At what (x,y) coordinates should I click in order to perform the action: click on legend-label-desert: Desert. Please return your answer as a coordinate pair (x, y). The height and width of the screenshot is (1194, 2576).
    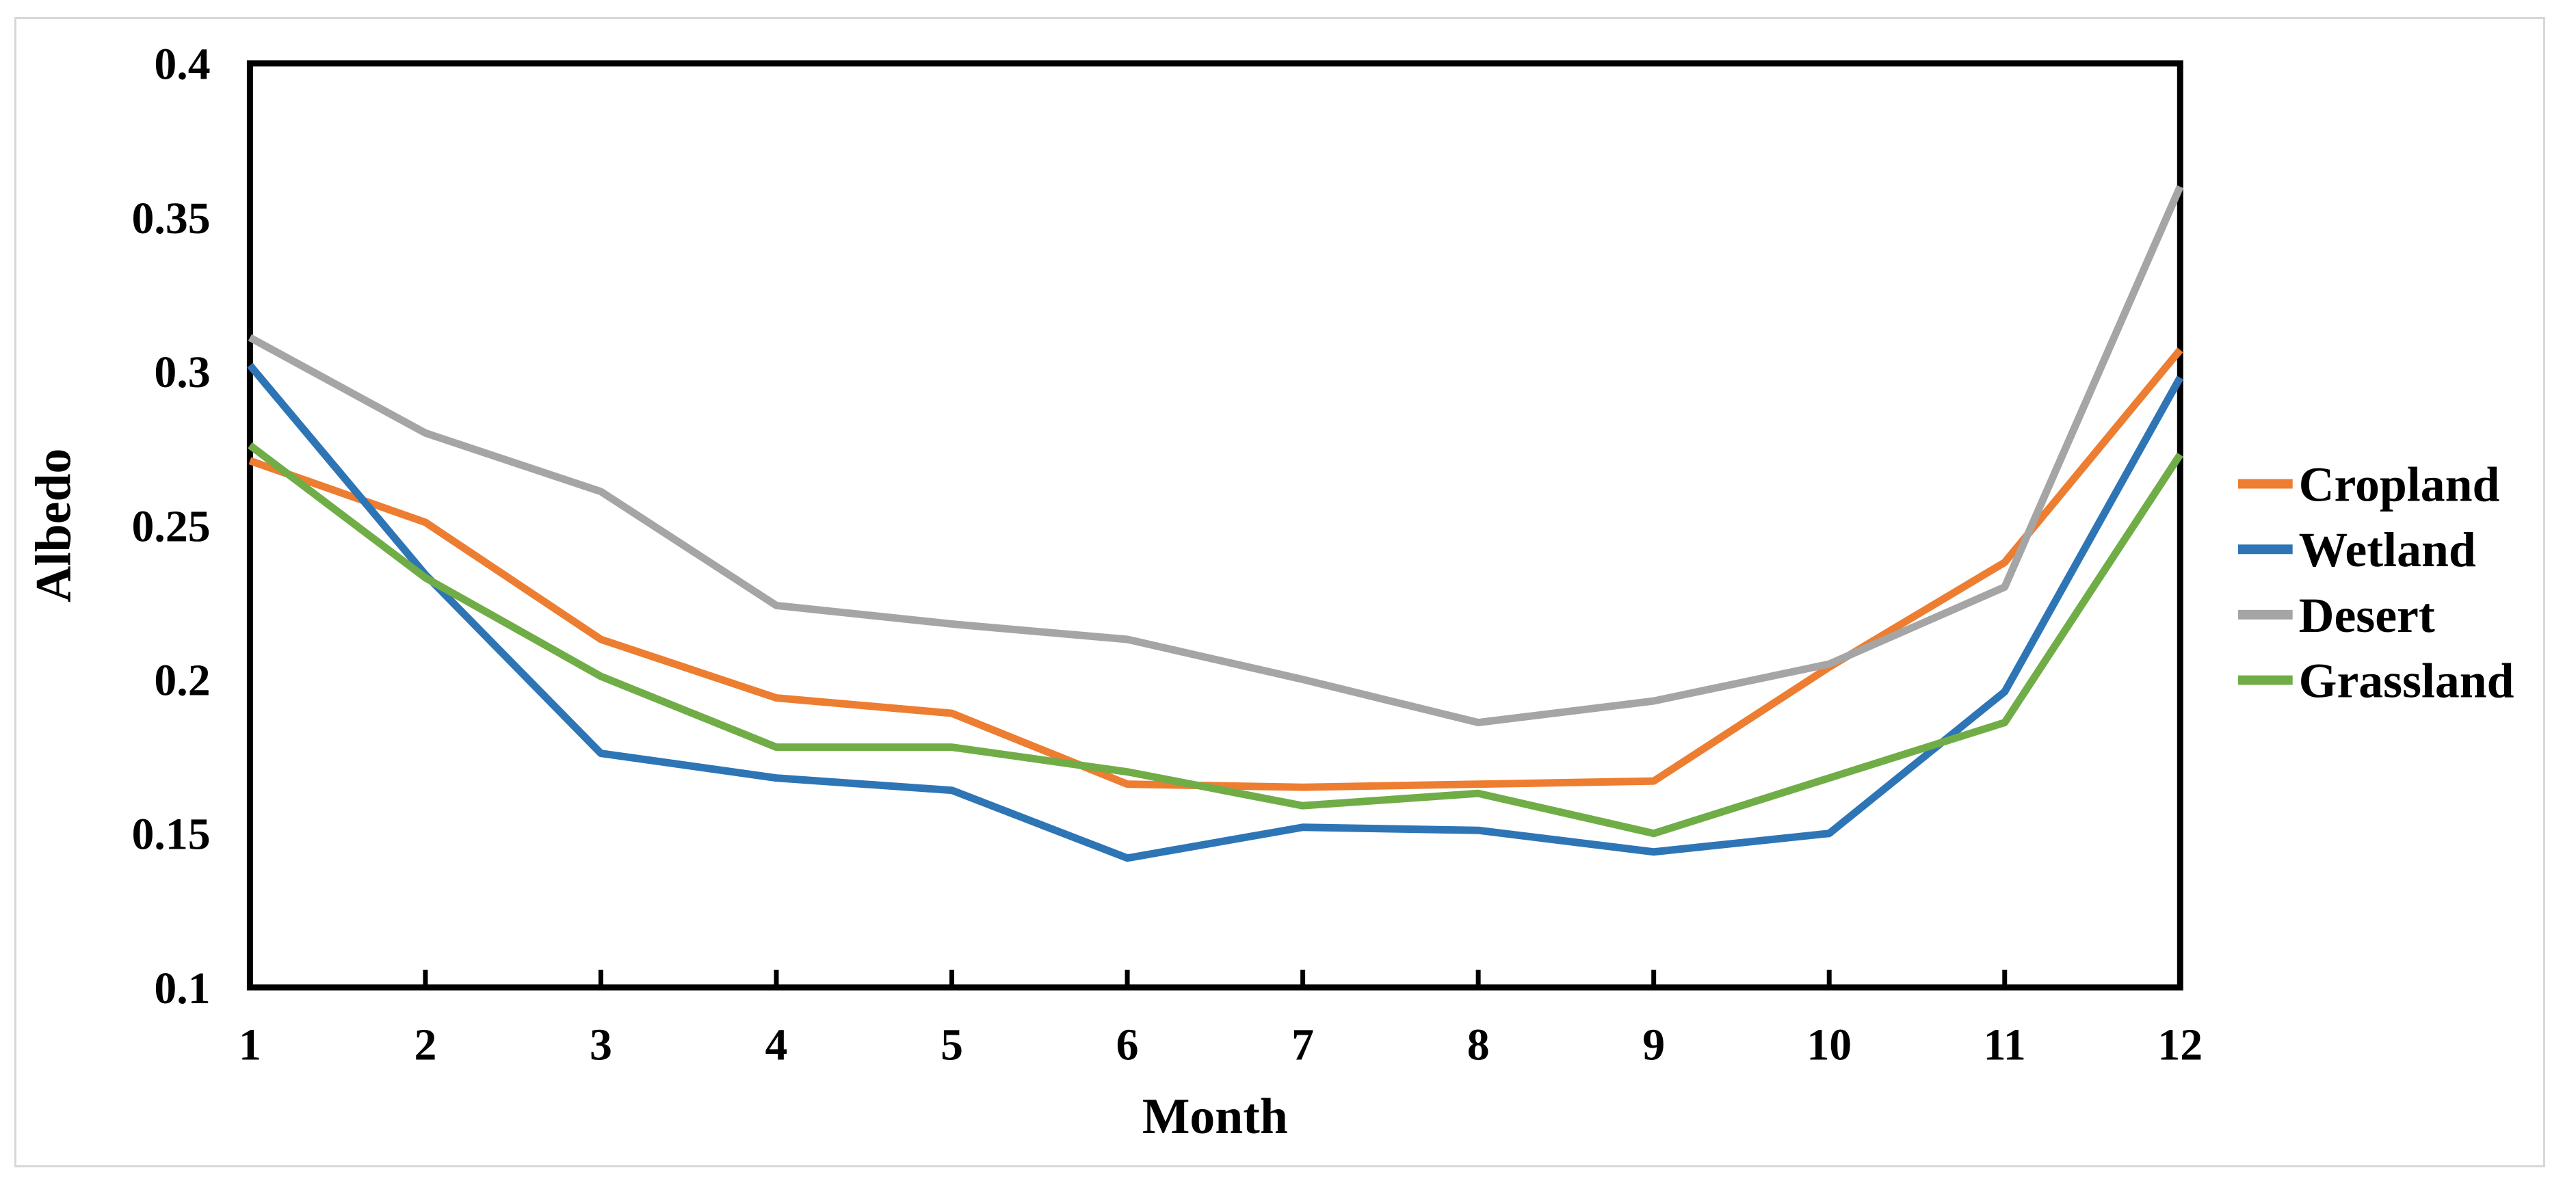
    Looking at the image, I should click on (2367, 615).